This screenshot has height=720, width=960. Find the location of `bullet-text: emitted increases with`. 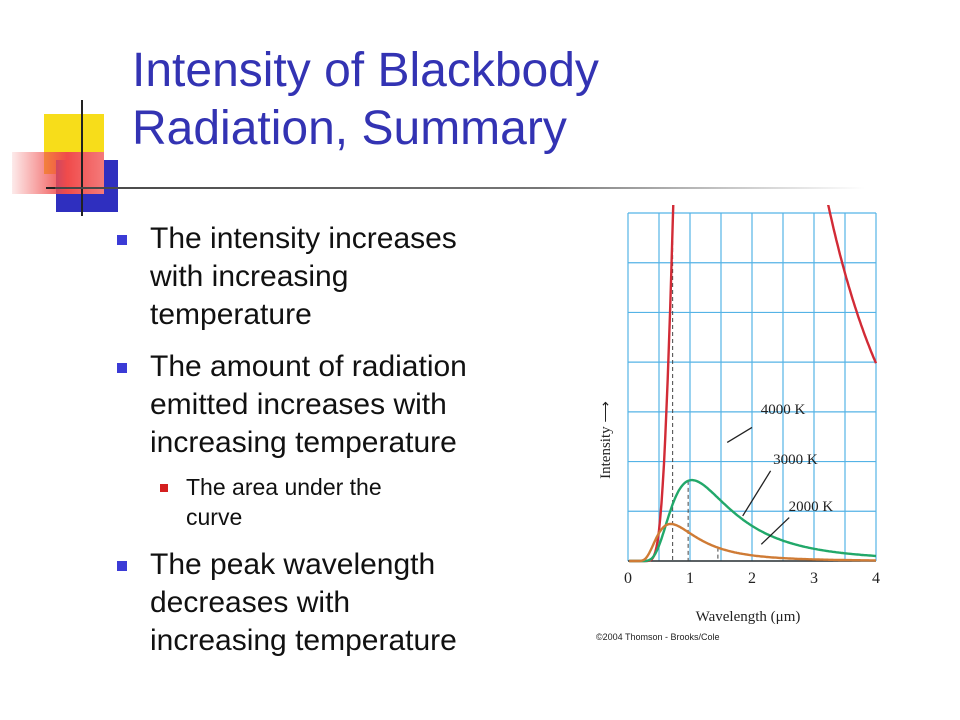

bullet-text: emitted increases with is located at coordinates (298, 404).